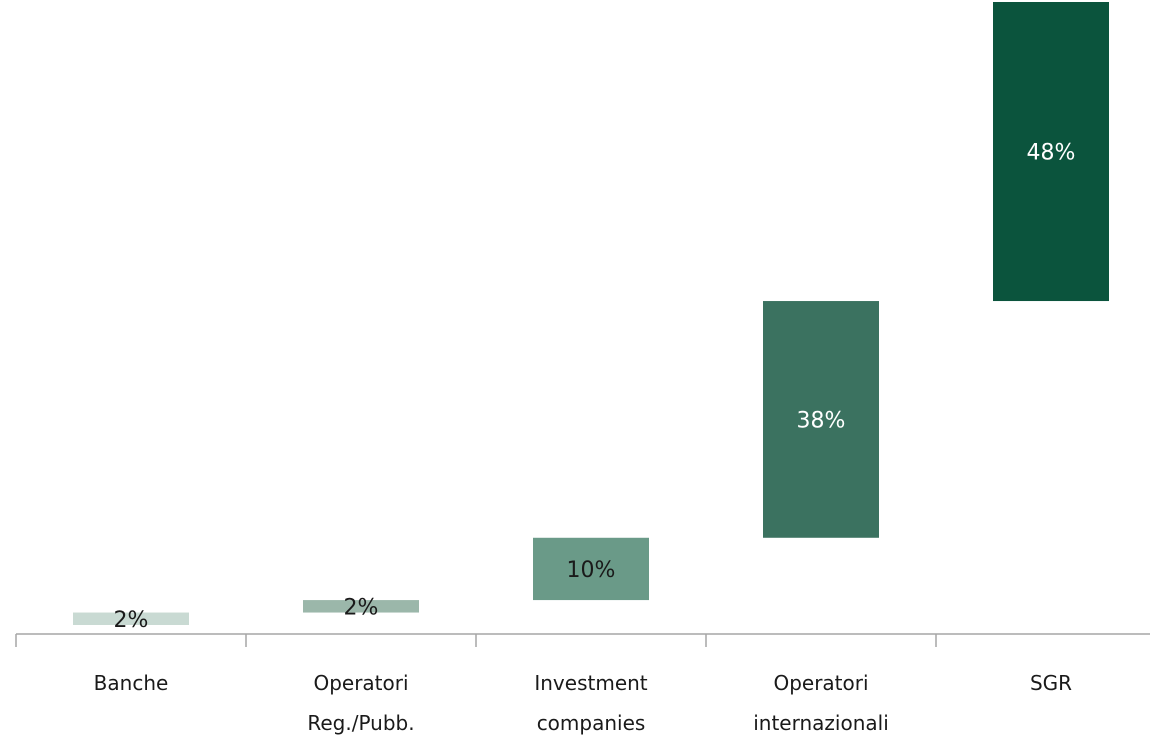 The width and height of the screenshot is (1150, 738). Describe the element at coordinates (1051, 683) in the screenshot. I see `category-label-4-line-0: SGR` at that location.